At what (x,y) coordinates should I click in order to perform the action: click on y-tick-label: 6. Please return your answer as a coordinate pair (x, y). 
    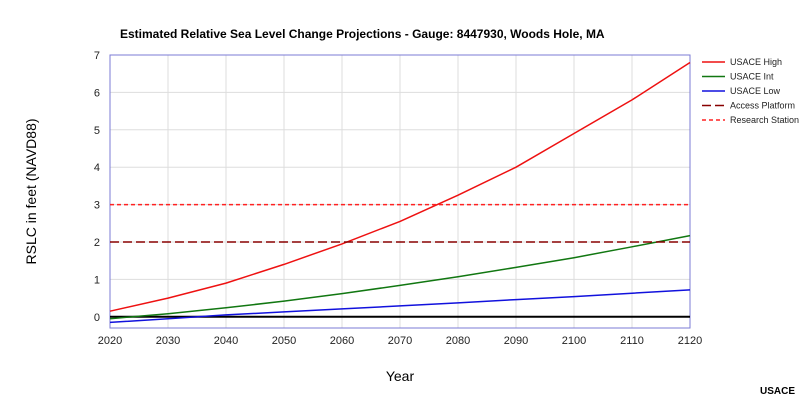
    Looking at the image, I should click on (97, 93).